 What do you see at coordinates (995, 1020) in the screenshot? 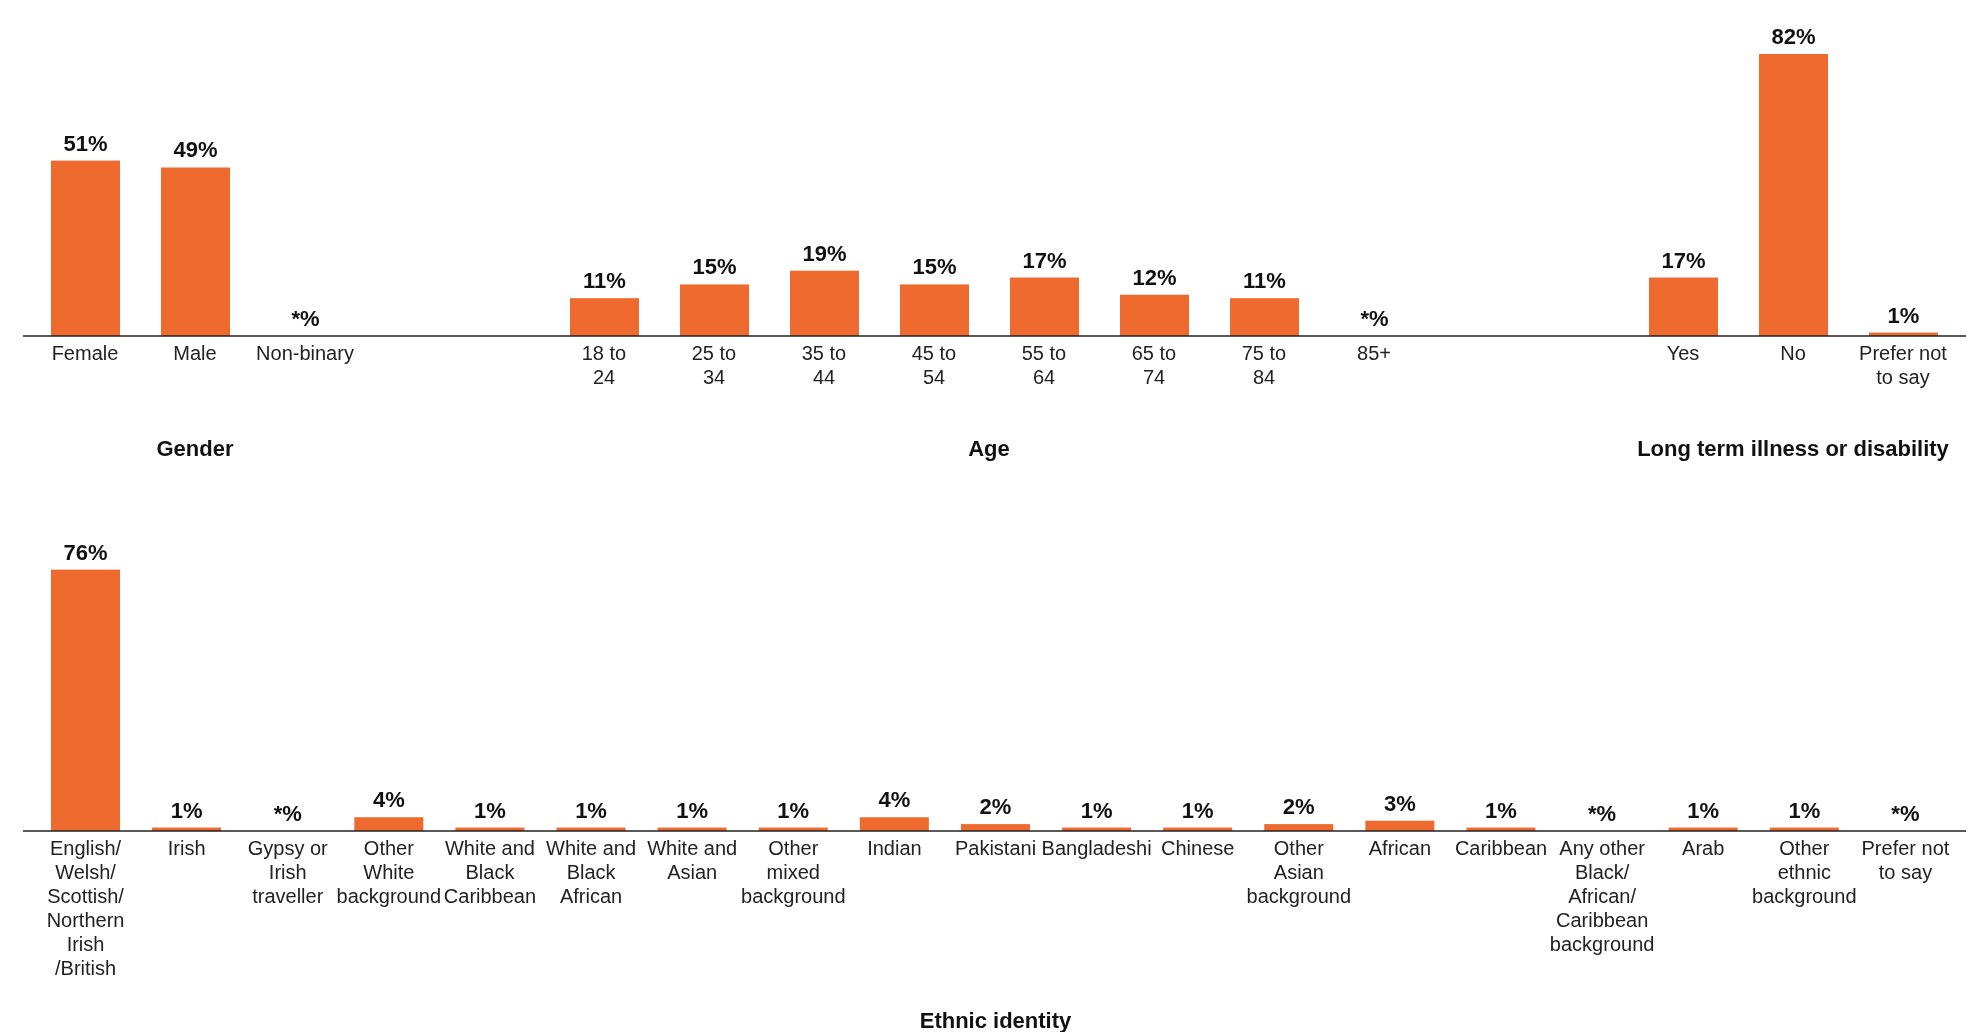
I see `x-axis-title: Ethnic identity` at bounding box center [995, 1020].